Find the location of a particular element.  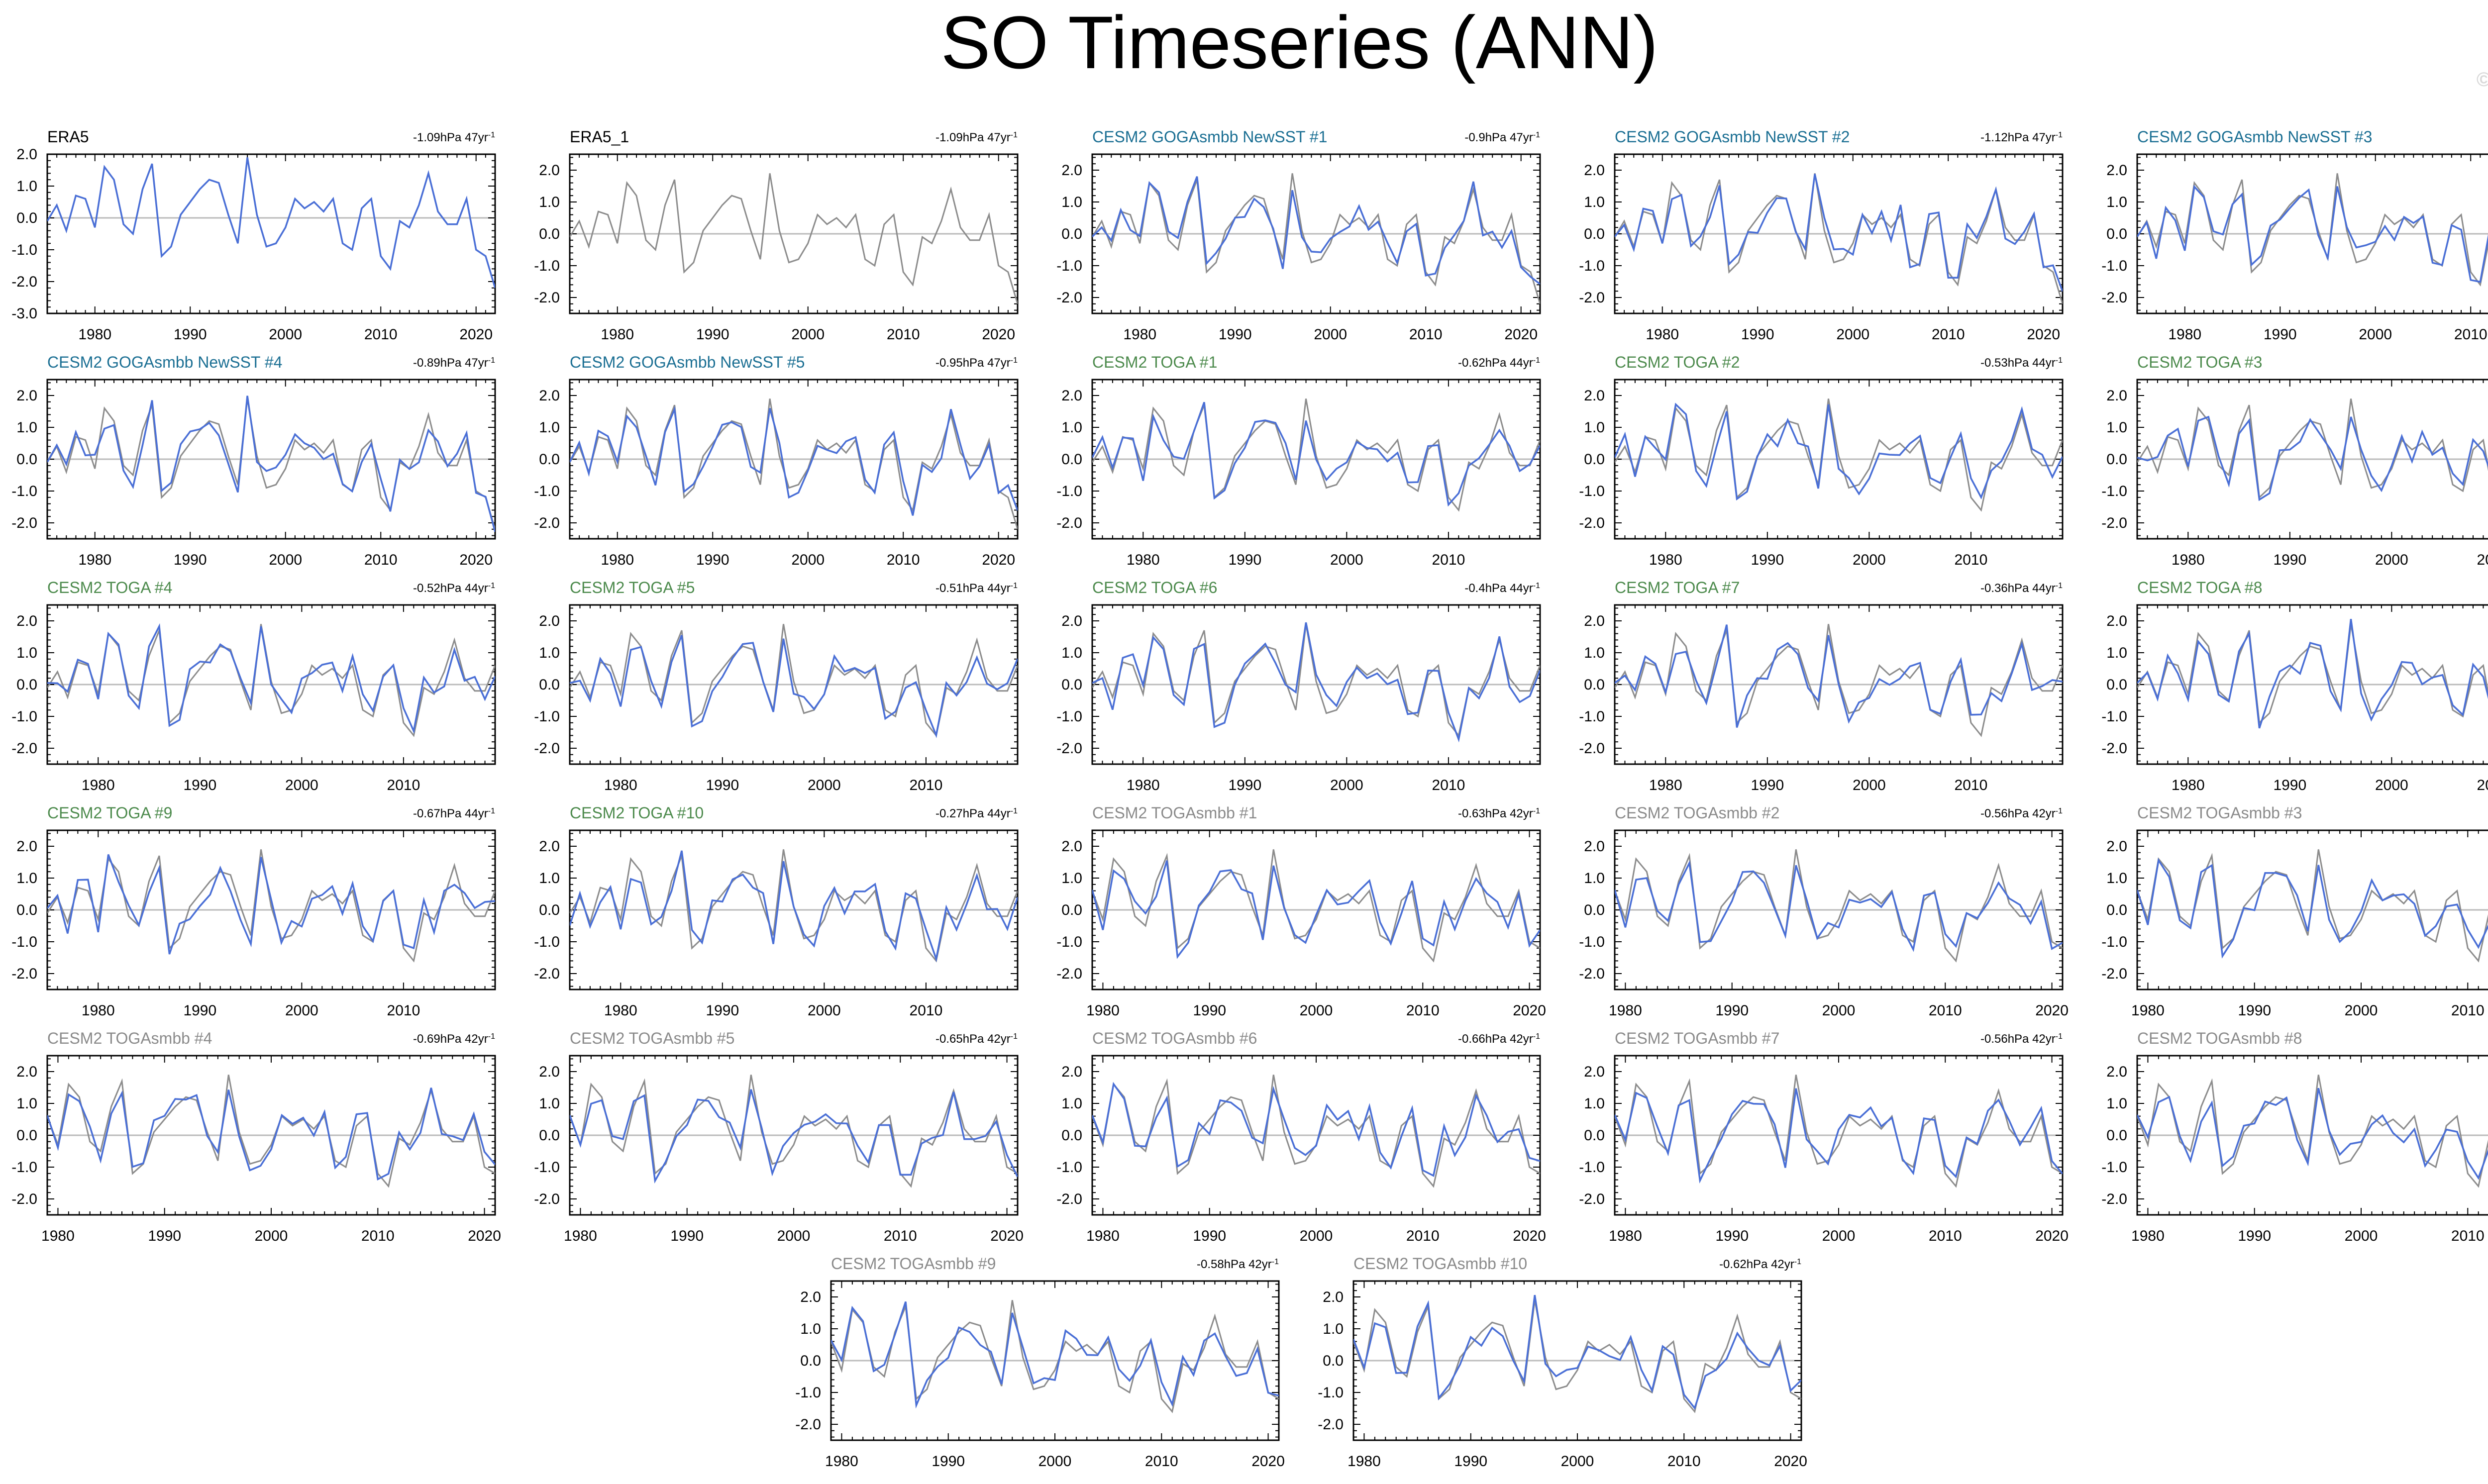

chart-title: CESM2 TOGAsmbb #1 is located at coordinates (1174, 813).